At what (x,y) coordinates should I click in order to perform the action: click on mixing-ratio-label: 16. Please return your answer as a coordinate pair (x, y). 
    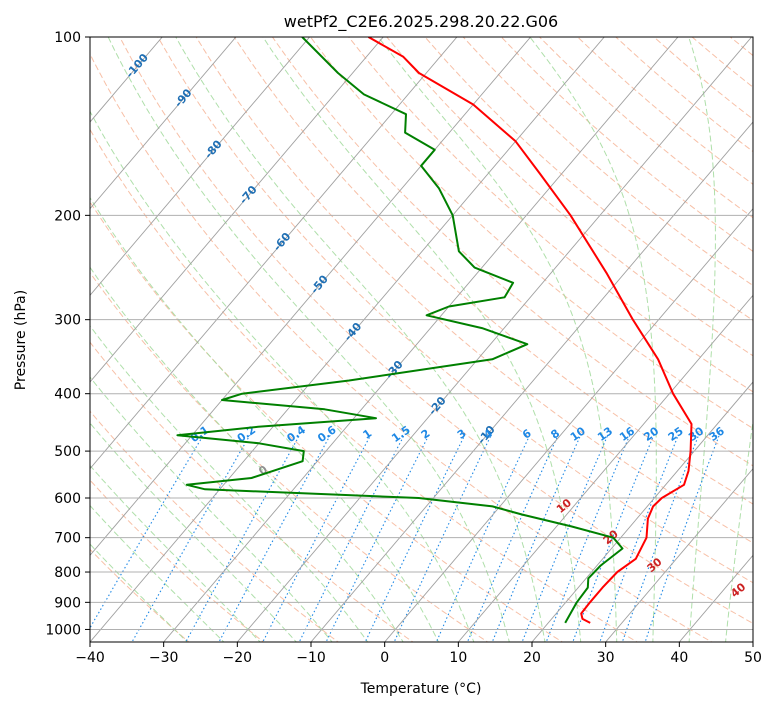
    Looking at the image, I should click on (627, 434).